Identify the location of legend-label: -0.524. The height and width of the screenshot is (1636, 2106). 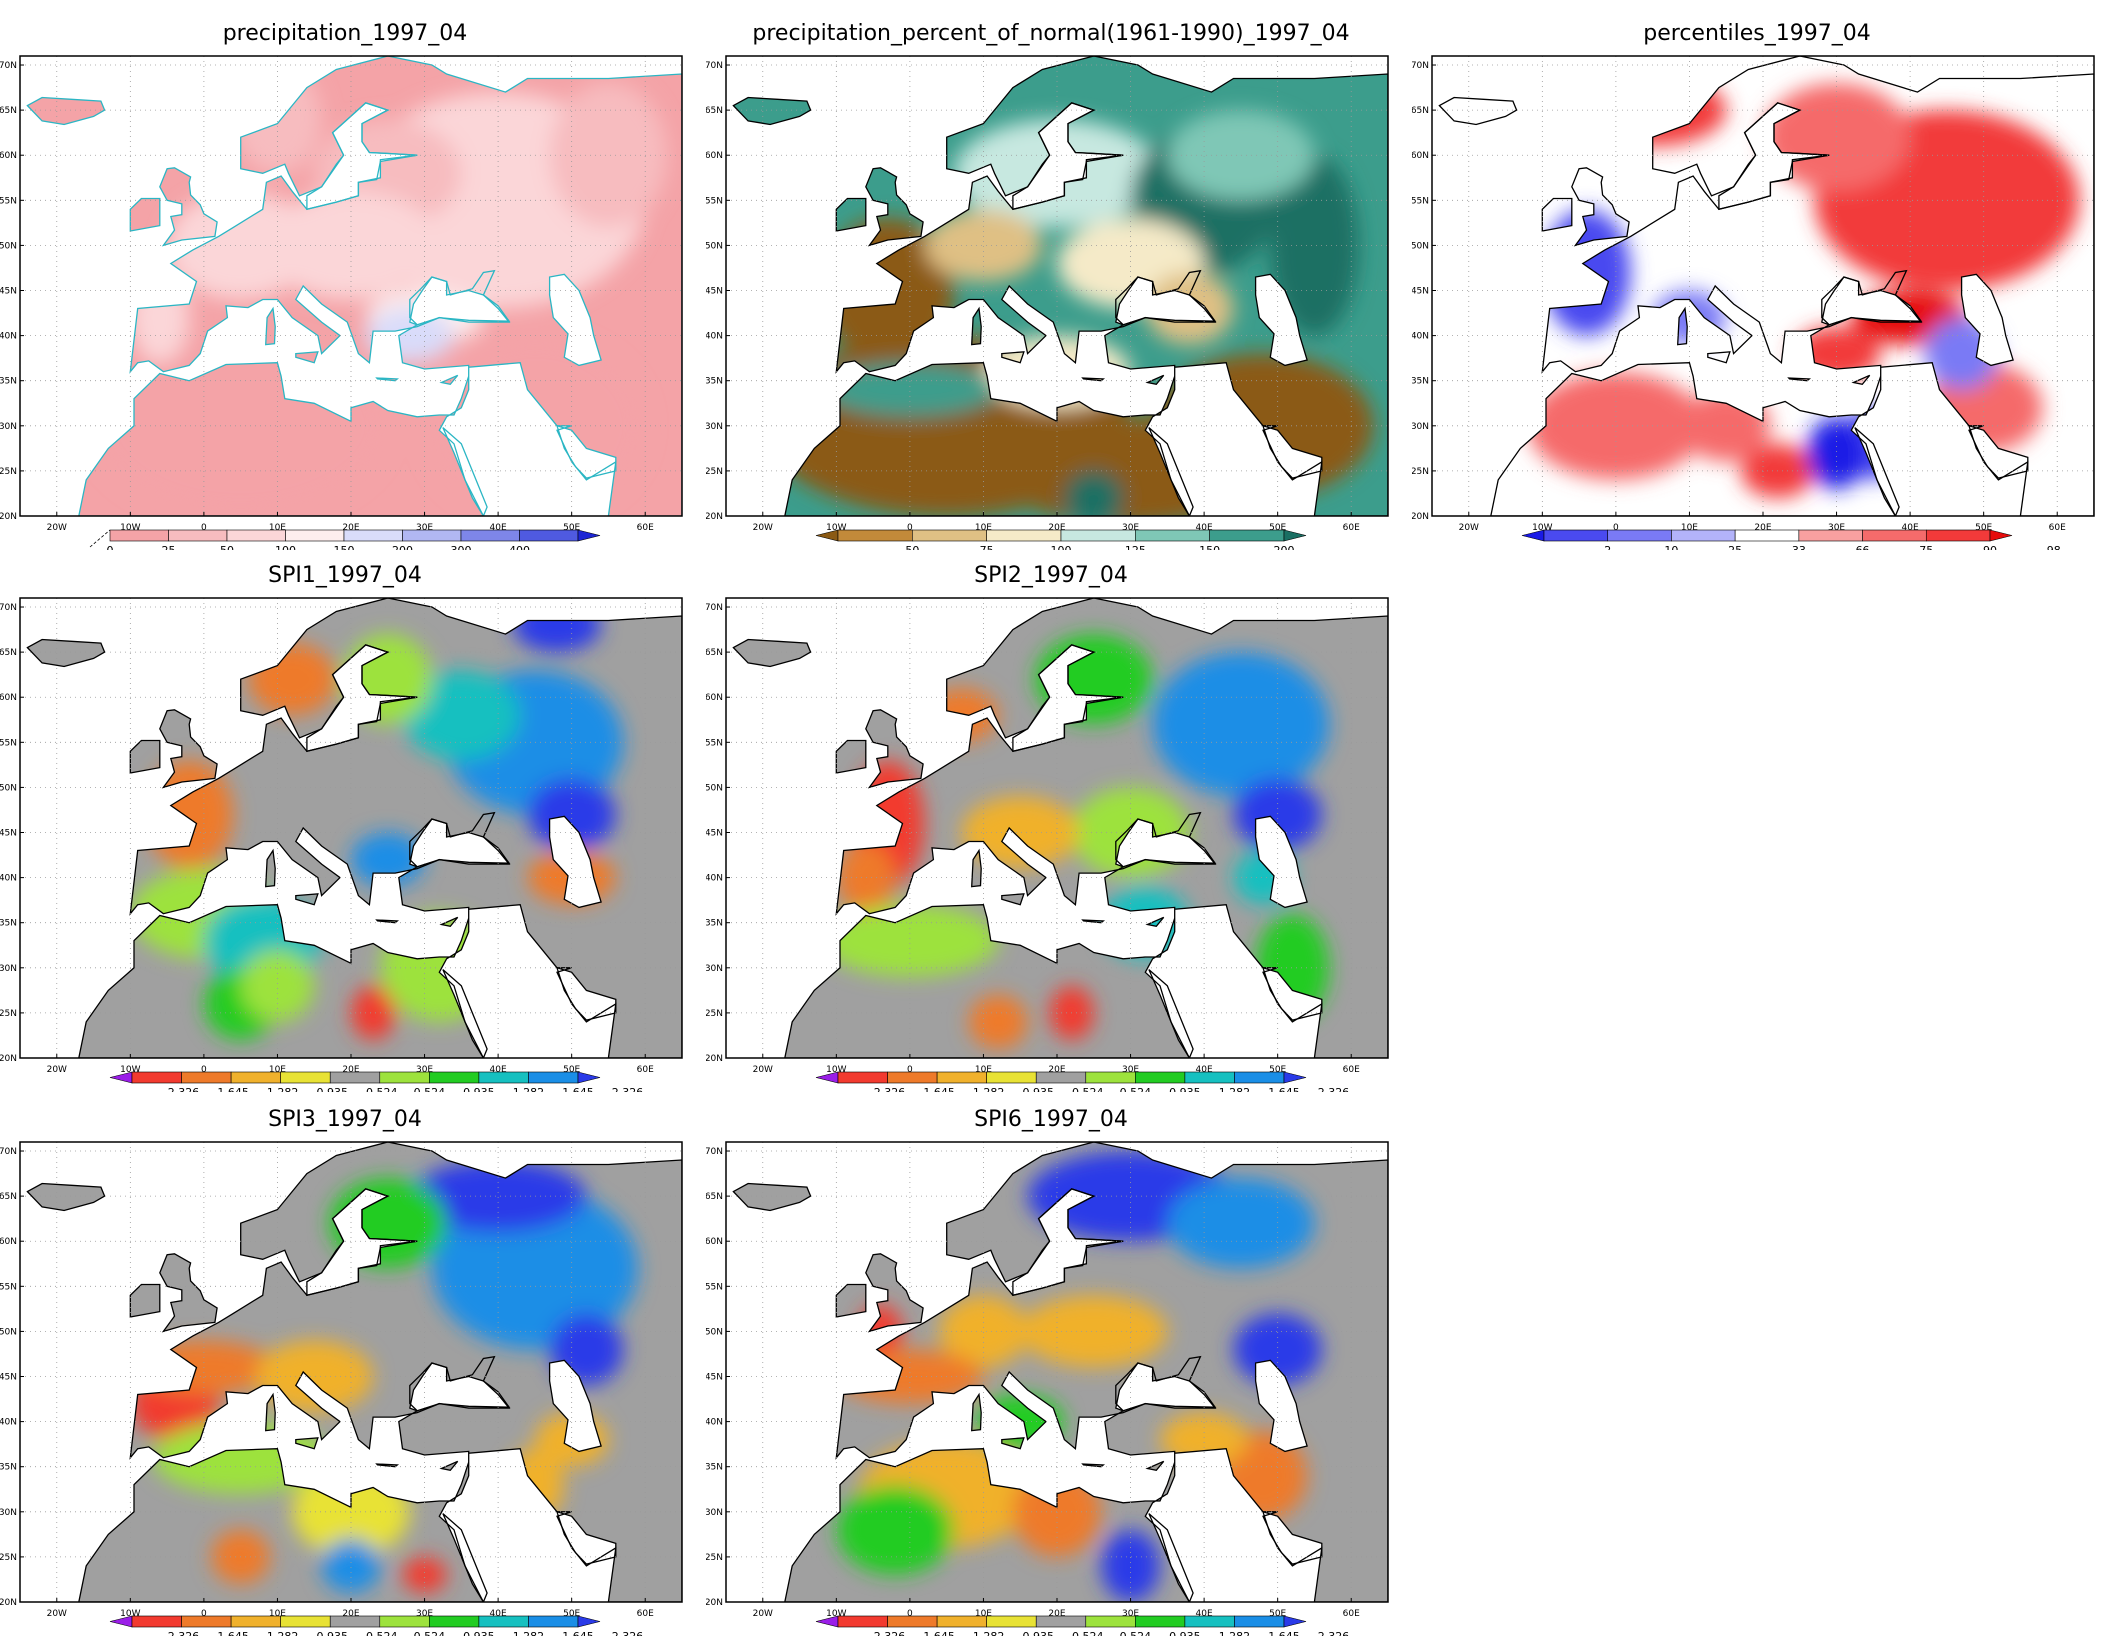
(1085, 1089).